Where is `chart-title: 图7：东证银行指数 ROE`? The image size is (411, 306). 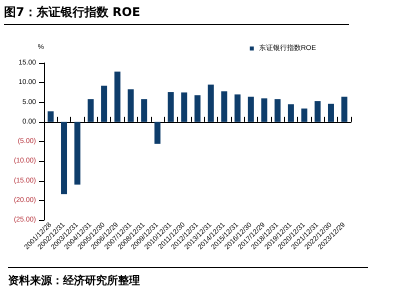
chart-title: 图7：东证银行指数 ROE is located at coordinates (72, 12).